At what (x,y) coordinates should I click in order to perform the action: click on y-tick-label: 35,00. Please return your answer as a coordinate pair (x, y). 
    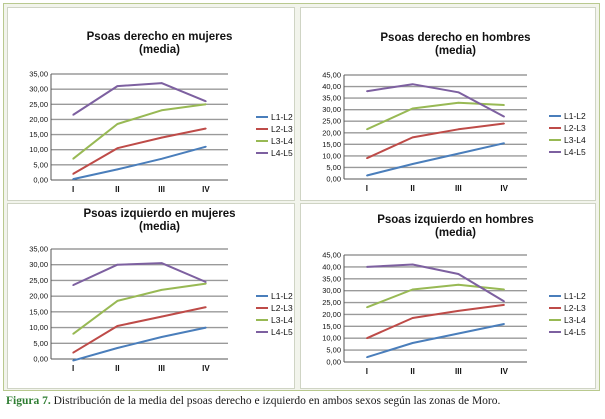
    Looking at the image, I should click on (331, 278).